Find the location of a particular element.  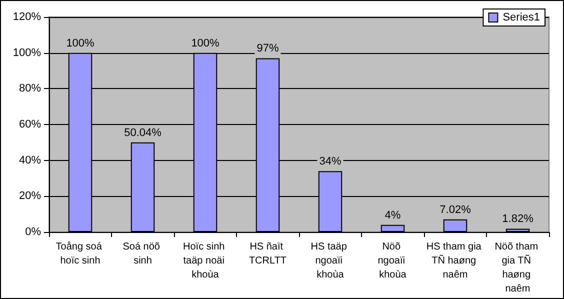

data-label: 97% is located at coordinates (267, 48).